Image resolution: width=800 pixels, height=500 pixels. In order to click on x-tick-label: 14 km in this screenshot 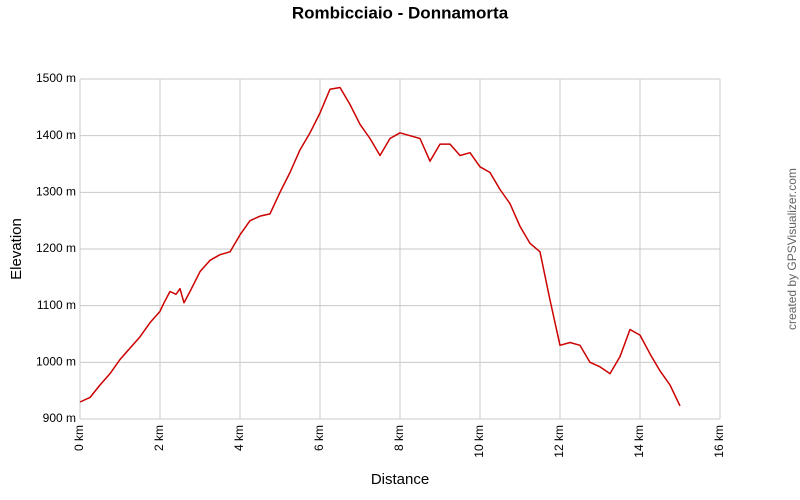, I will do `click(639, 441)`.